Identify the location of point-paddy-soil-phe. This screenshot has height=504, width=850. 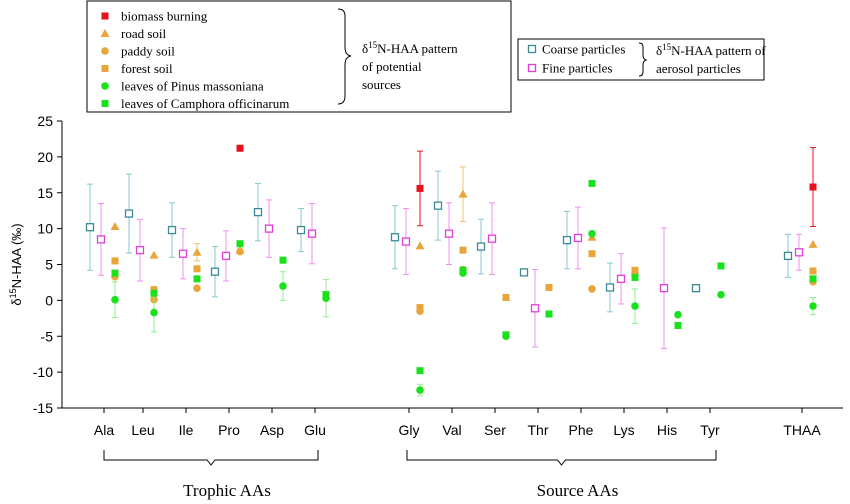
(592, 289).